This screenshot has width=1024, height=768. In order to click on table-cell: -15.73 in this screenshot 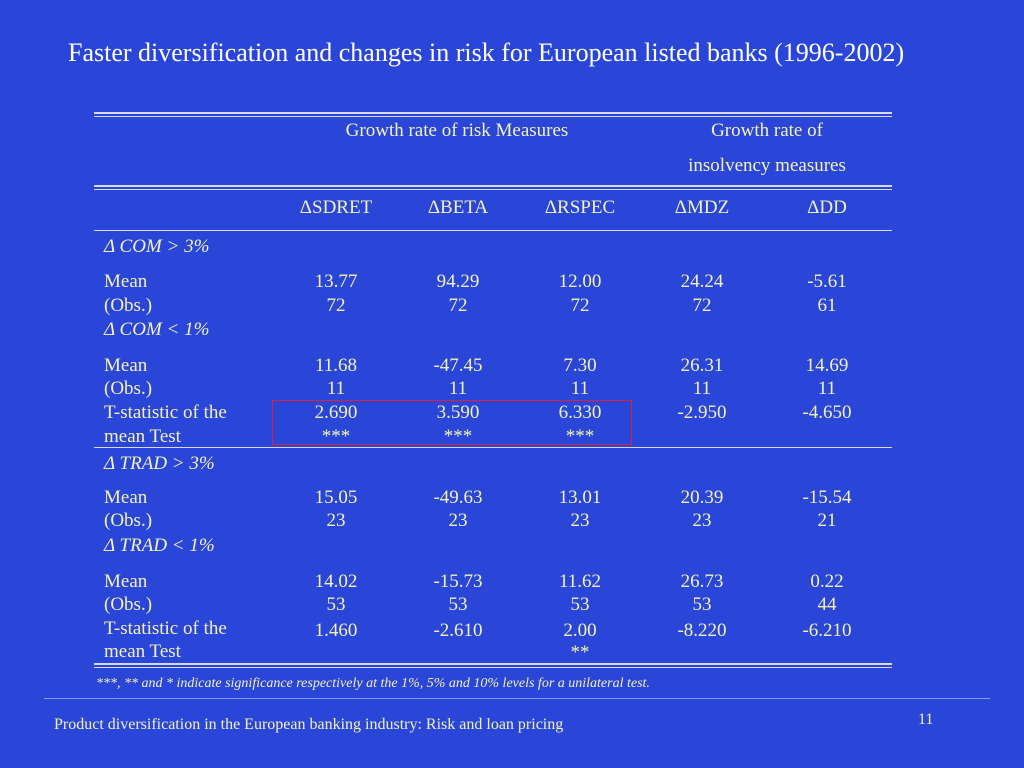, I will do `click(458, 581)`.